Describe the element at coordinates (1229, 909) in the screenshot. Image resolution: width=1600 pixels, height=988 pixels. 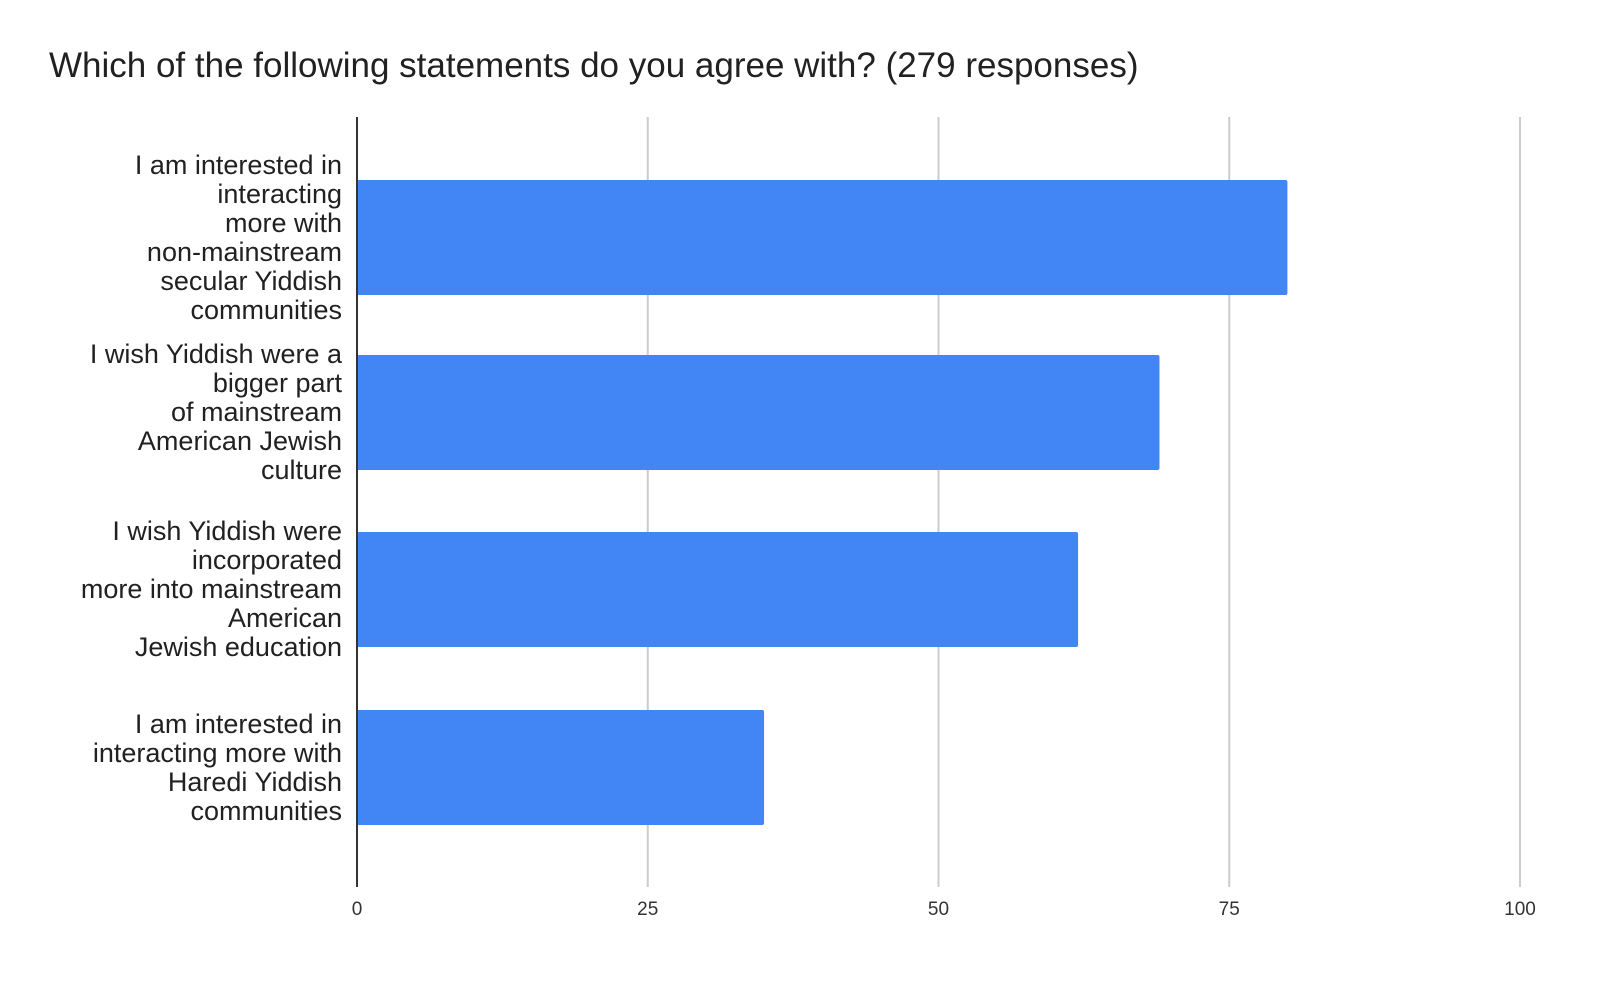
I see `x-tick-label-75: 75` at that location.